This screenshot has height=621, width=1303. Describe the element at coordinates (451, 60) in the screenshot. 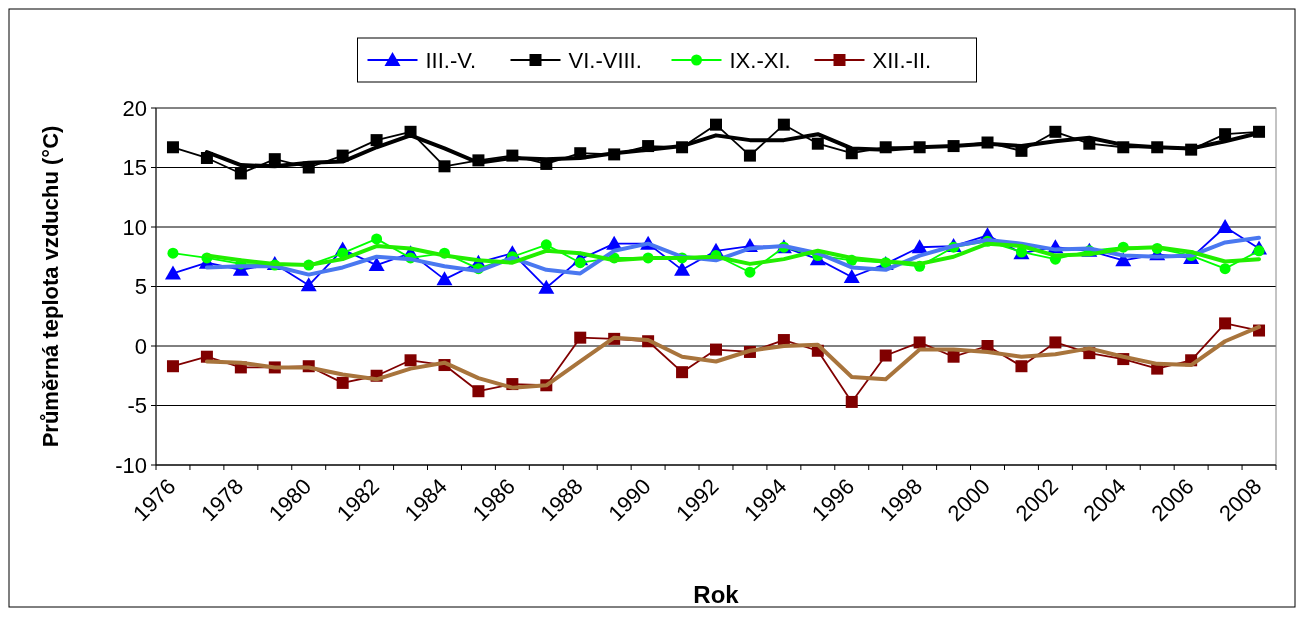

I see `legend-label: III.-V.` at that location.